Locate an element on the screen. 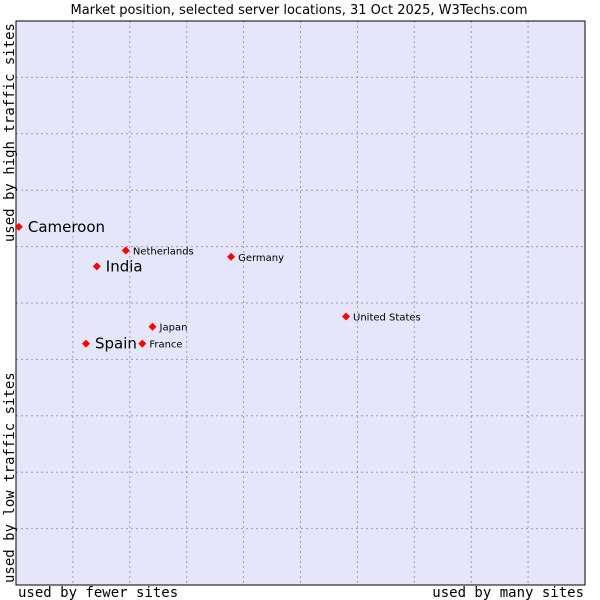 The height and width of the screenshot is (600, 600). point-marker-spain is located at coordinates (85, 343).